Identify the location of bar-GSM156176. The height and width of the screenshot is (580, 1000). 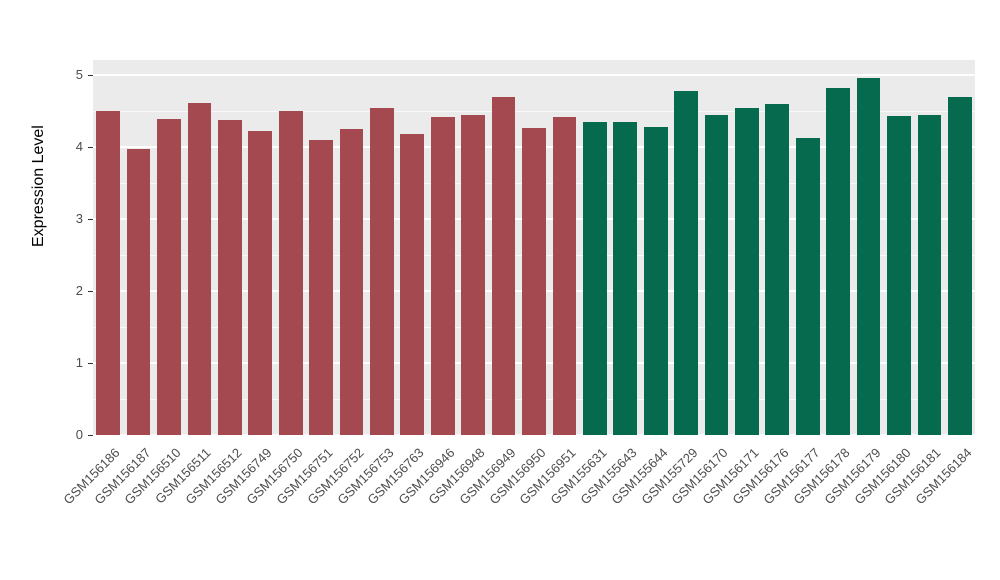
(777, 269).